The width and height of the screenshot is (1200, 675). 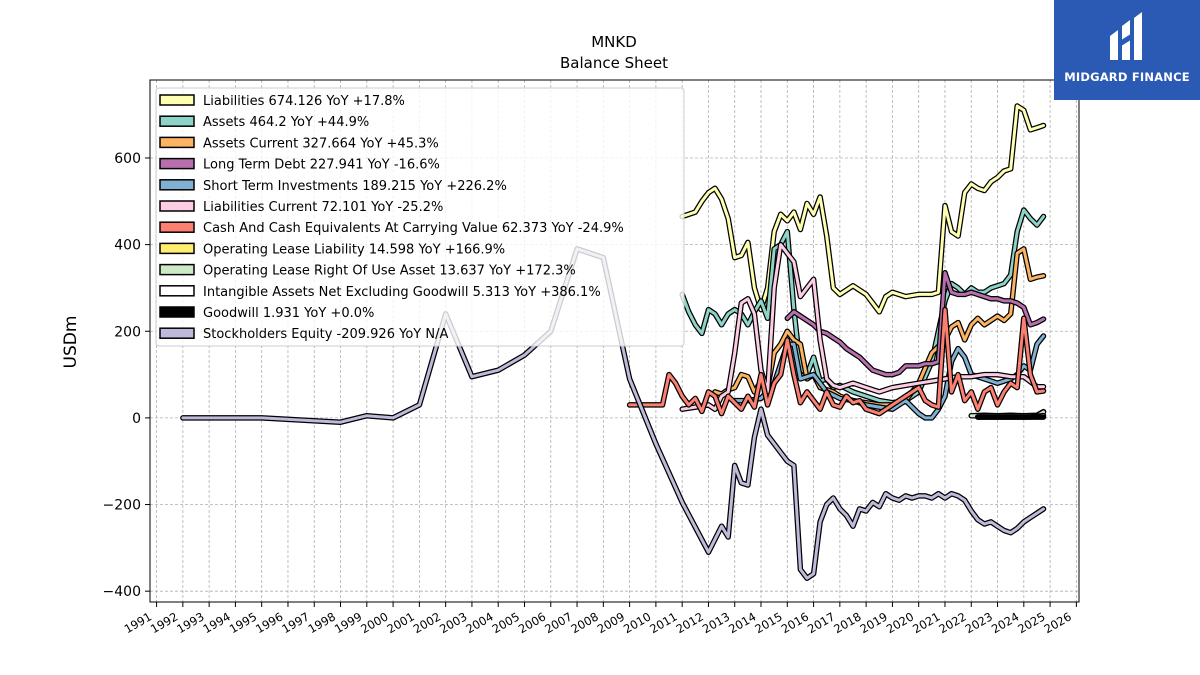 What do you see at coordinates (321, 165) in the screenshot?
I see `legend-label: Long Term Debt 227.941 YoY -16.6%` at bounding box center [321, 165].